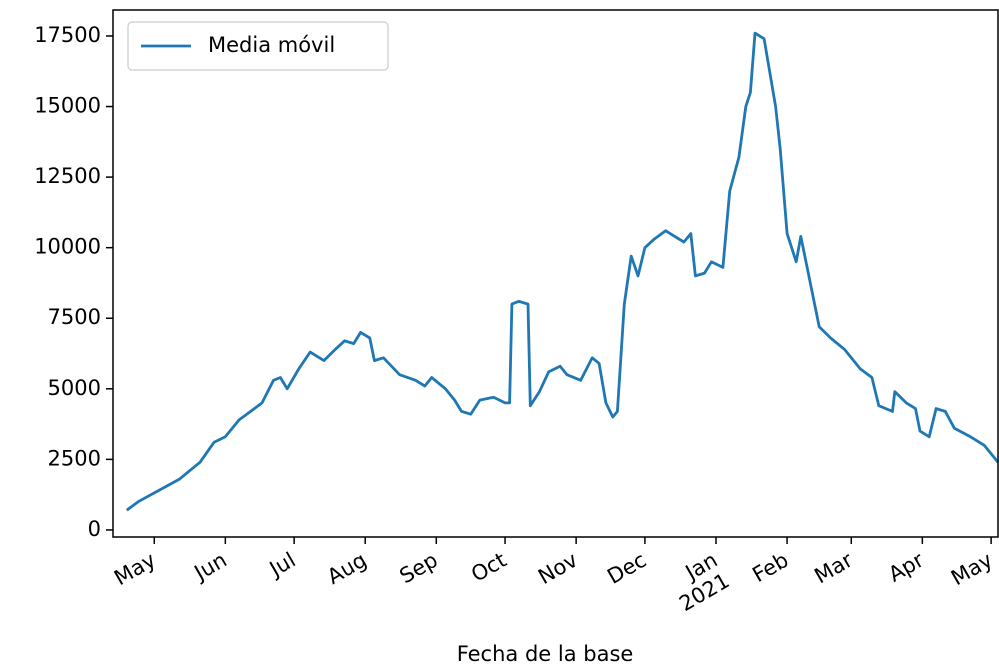 This screenshot has width=999, height=671. I want to click on y-tick-label: 5000, so click(74, 388).